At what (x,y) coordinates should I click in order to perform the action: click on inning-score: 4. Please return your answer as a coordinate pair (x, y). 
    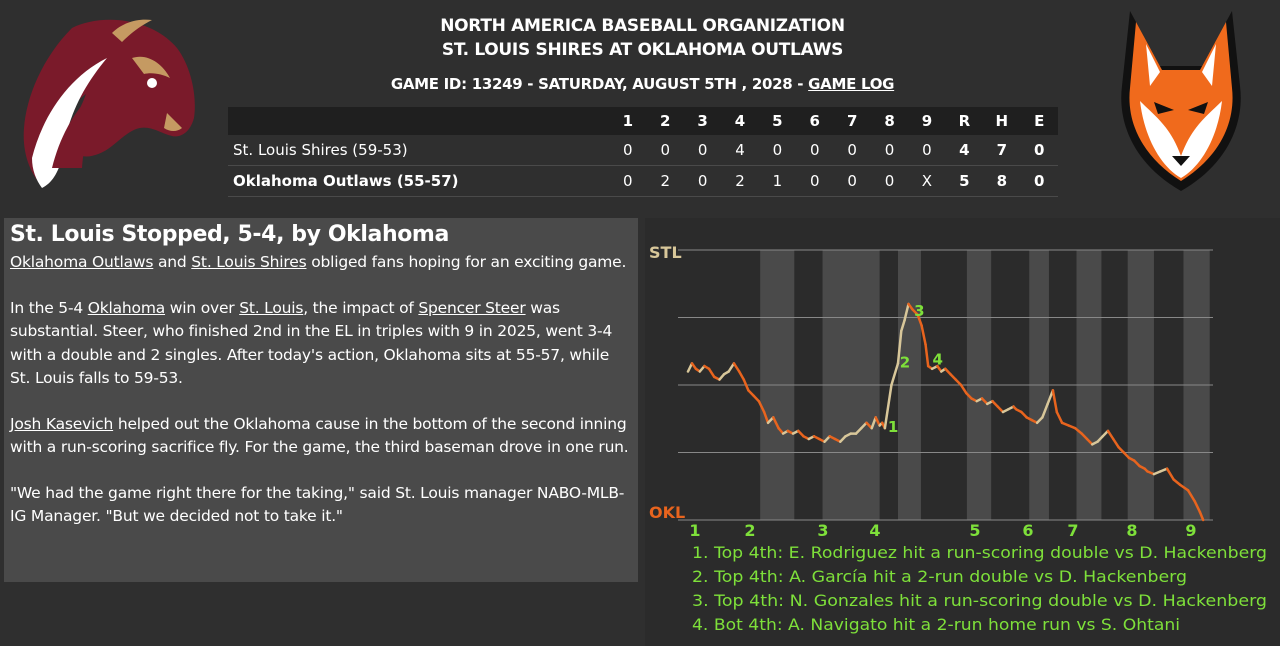
    Looking at the image, I should click on (740, 150).